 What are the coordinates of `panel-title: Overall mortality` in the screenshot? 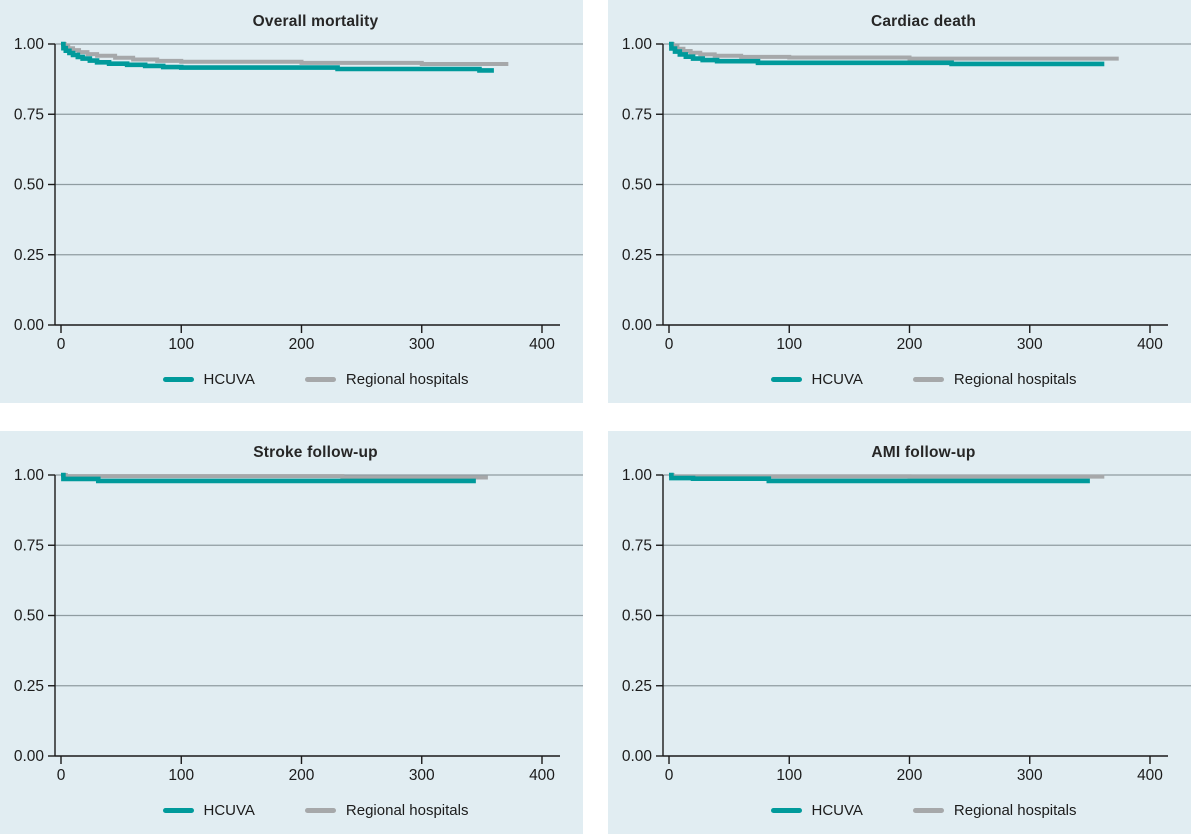 It's located at (315, 21).